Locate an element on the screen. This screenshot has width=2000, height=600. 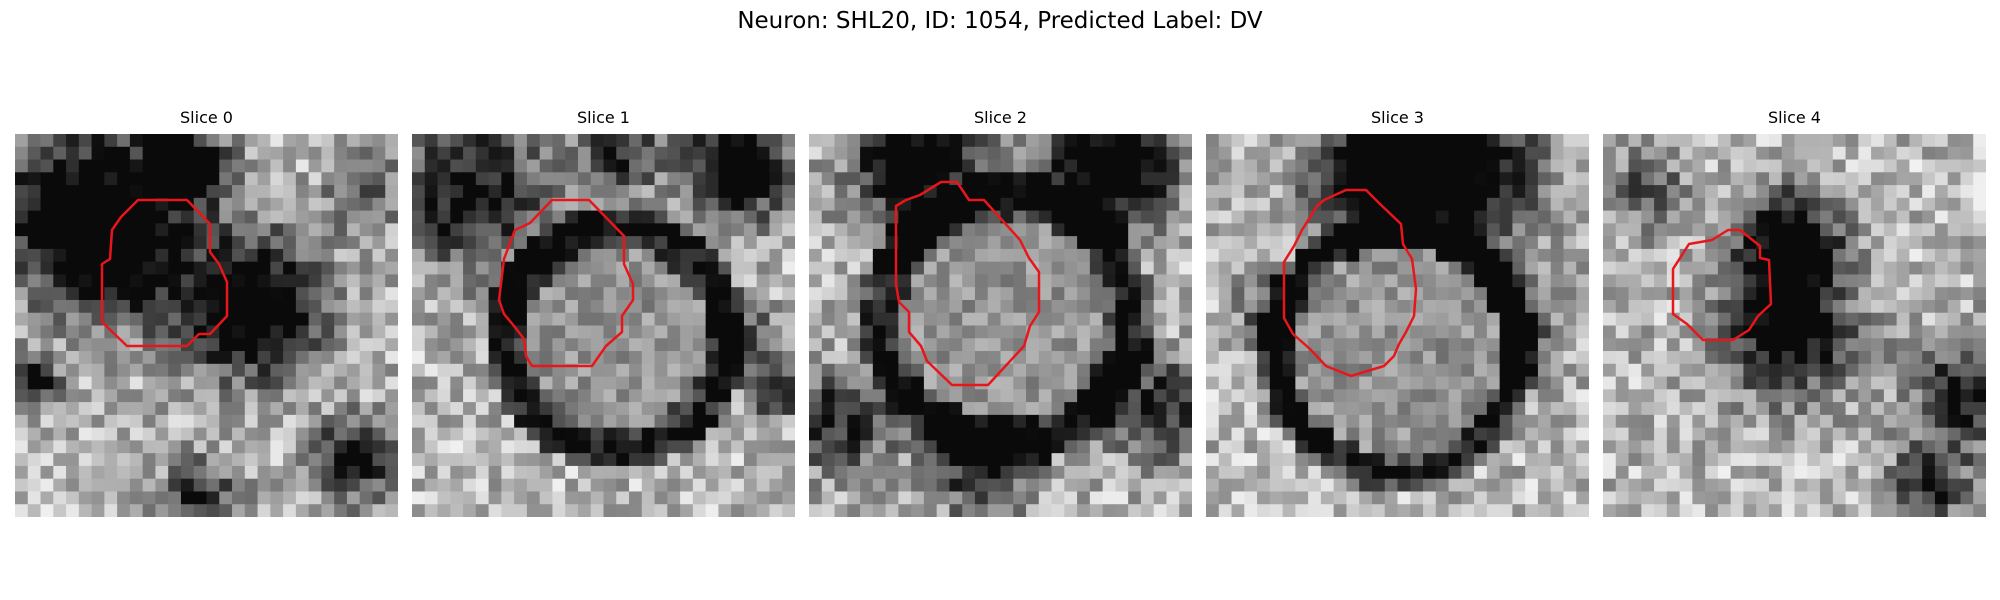
slice-title: Slice 0 is located at coordinates (206, 117).